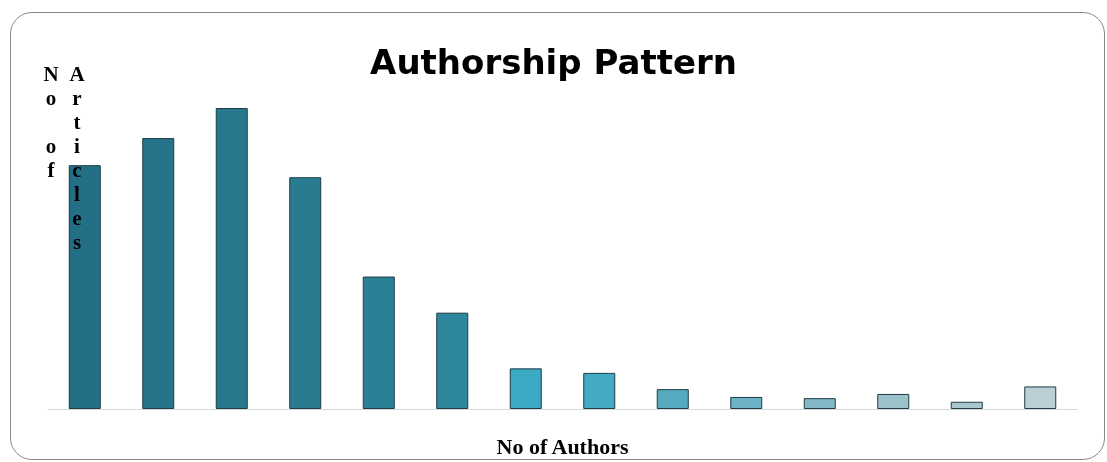  I want to click on y-axis-title: No of Articles, so click(64, 159).